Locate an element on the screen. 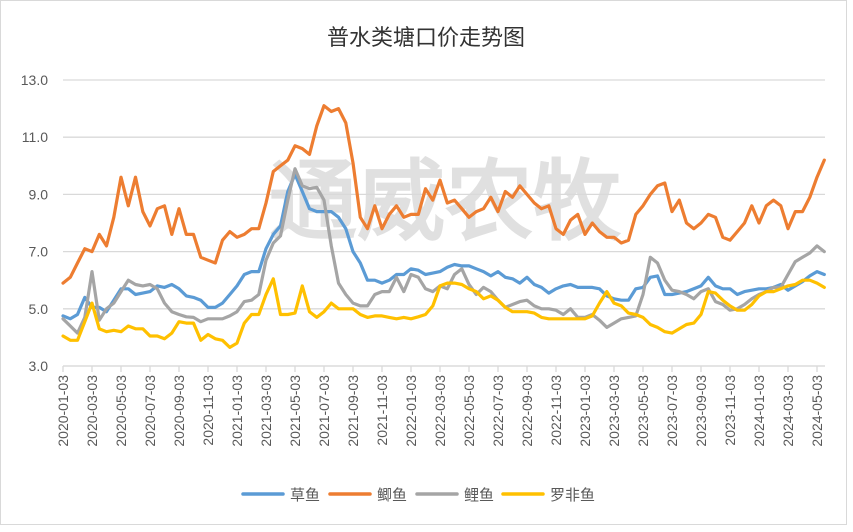 Image resolution: width=853 pixels, height=532 pixels. x-tick-label: 2022-07-03 is located at coordinates (498, 411).